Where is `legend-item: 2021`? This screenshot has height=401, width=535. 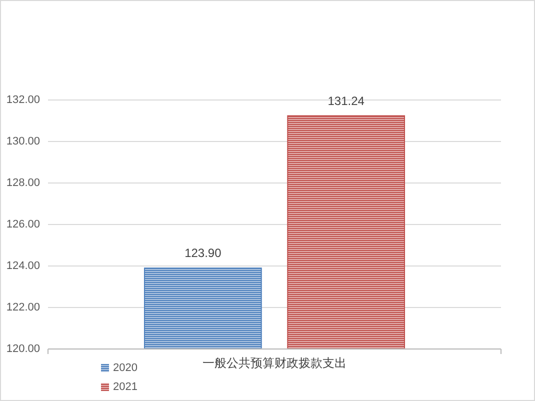 legend-item: 2021 is located at coordinates (119, 387).